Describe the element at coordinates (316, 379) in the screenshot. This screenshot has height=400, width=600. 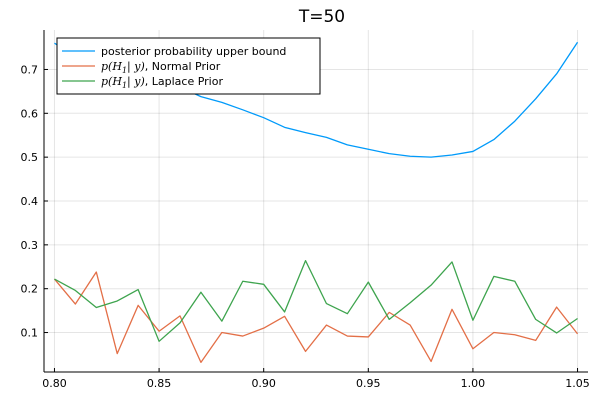
I see `x-axis-ticks: 0.80 0.85 0.90 0.95 1.00 1.05` at that location.